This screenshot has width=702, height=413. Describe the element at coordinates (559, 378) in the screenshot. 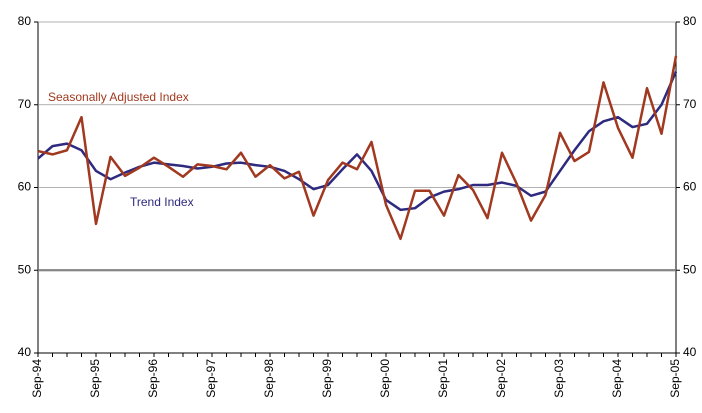

I see `x-tick-label: Sep-03` at that location.